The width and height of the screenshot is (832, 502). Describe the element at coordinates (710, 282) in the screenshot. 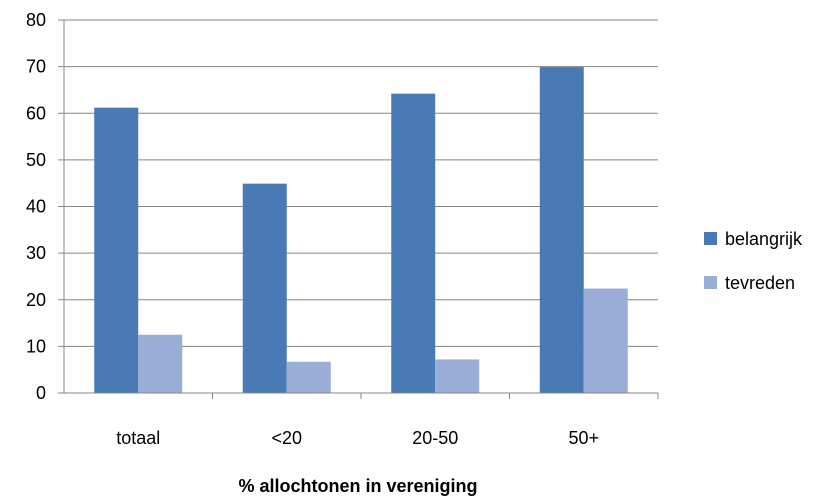

I see `legend-swatch-tevreden` at that location.